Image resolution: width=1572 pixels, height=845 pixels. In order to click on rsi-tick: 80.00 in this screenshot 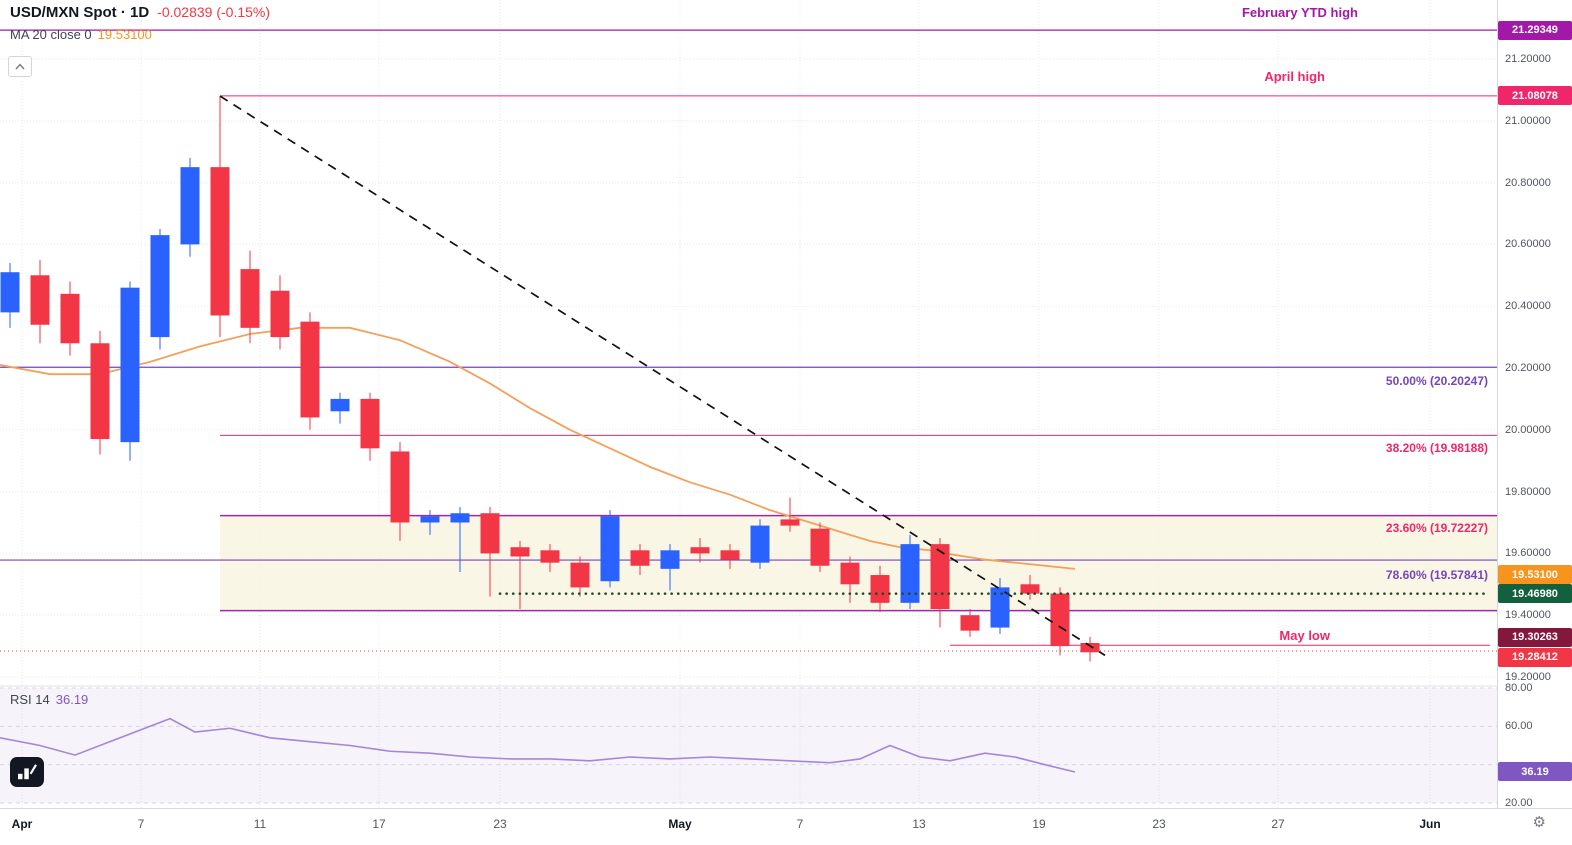, I will do `click(1519, 688)`.